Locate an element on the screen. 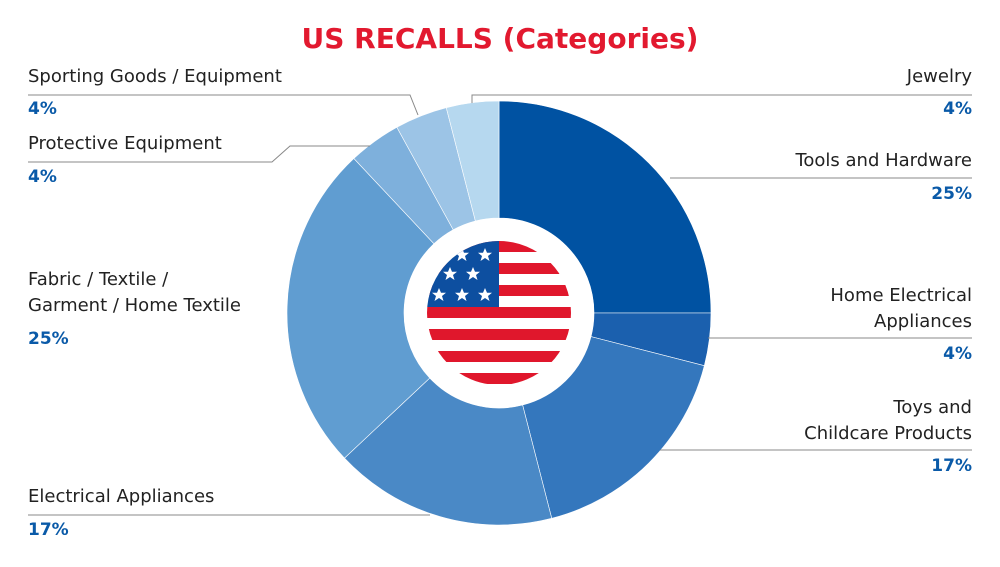 The image size is (1000, 567). slice-label: Home Electrical Appliances is located at coordinates (901, 308).